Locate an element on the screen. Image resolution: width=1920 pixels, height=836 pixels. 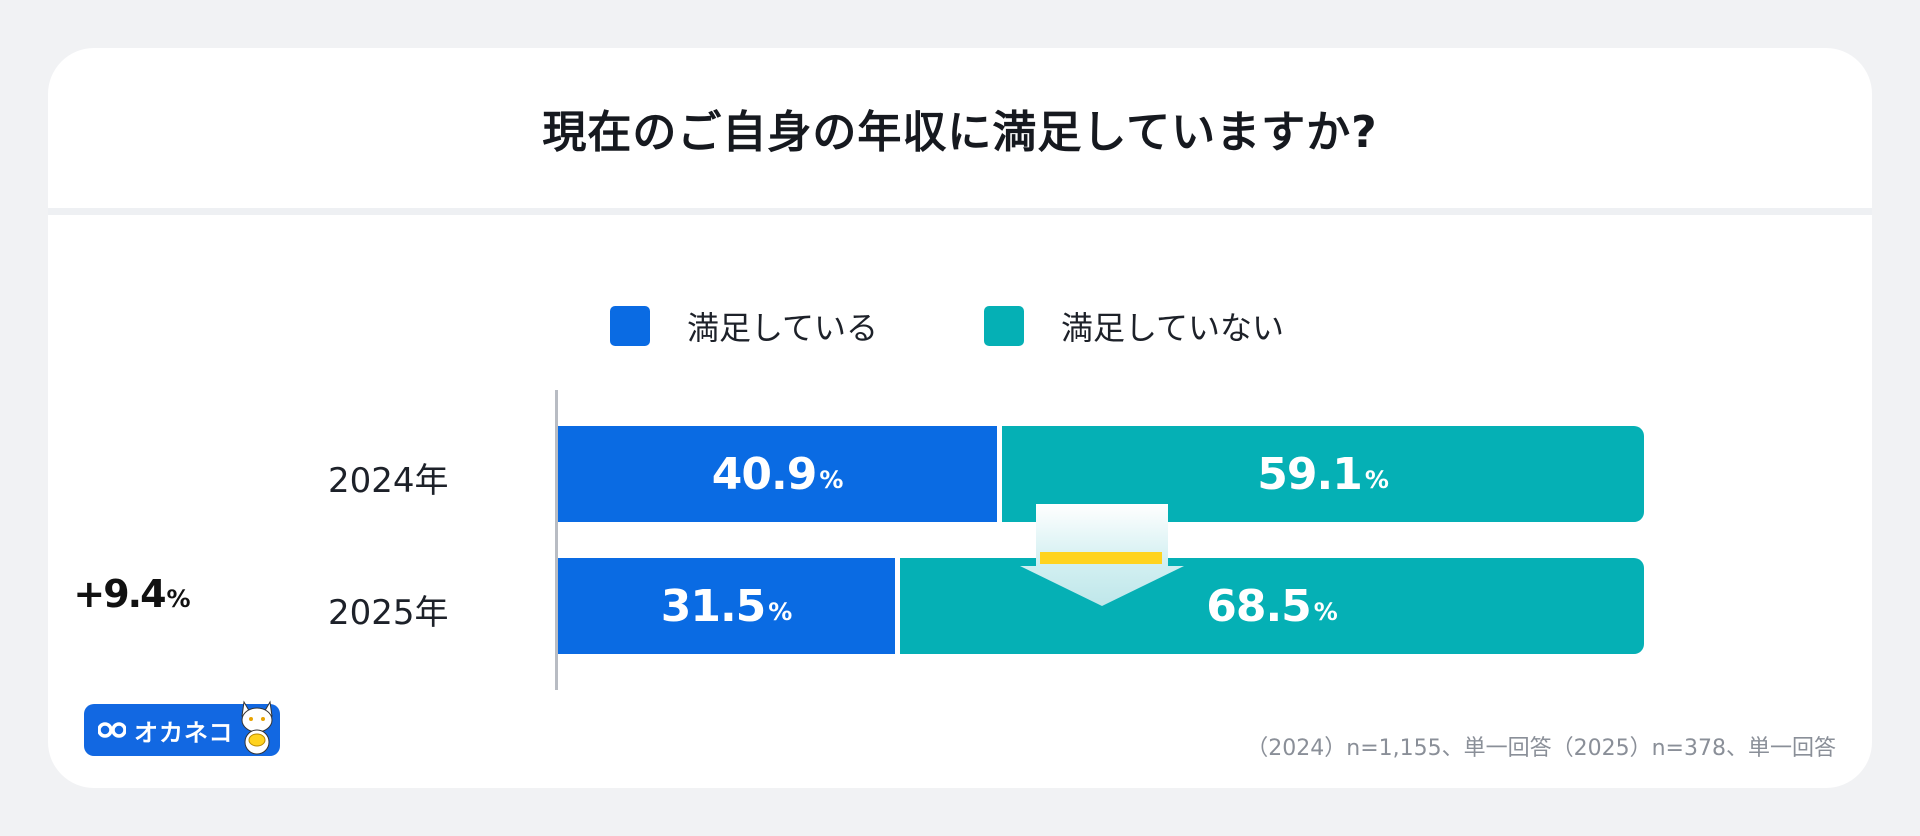
legend-label-satisfied: 満足している is located at coordinates (783, 328).